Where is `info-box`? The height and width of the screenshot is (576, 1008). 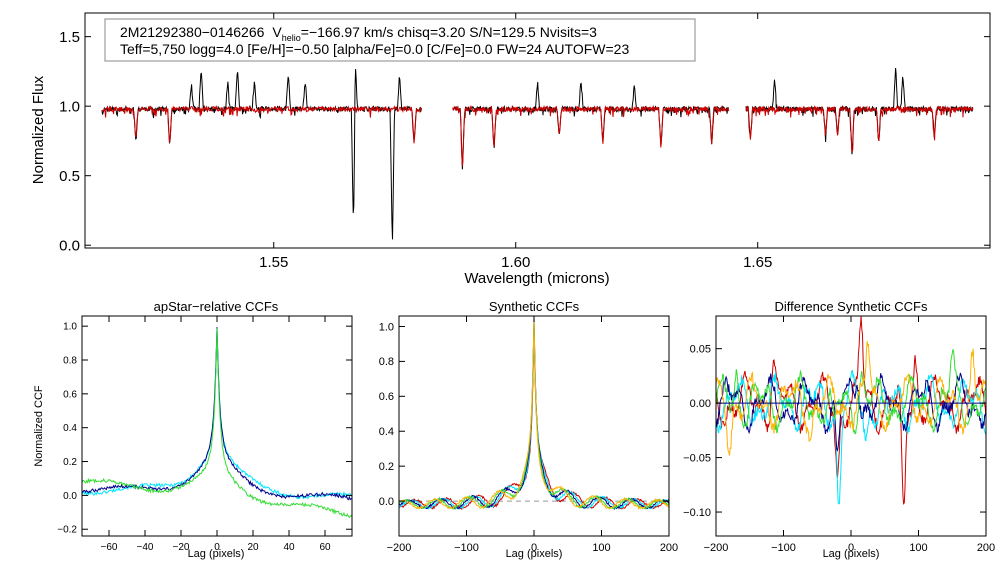 info-box is located at coordinates (400, 40).